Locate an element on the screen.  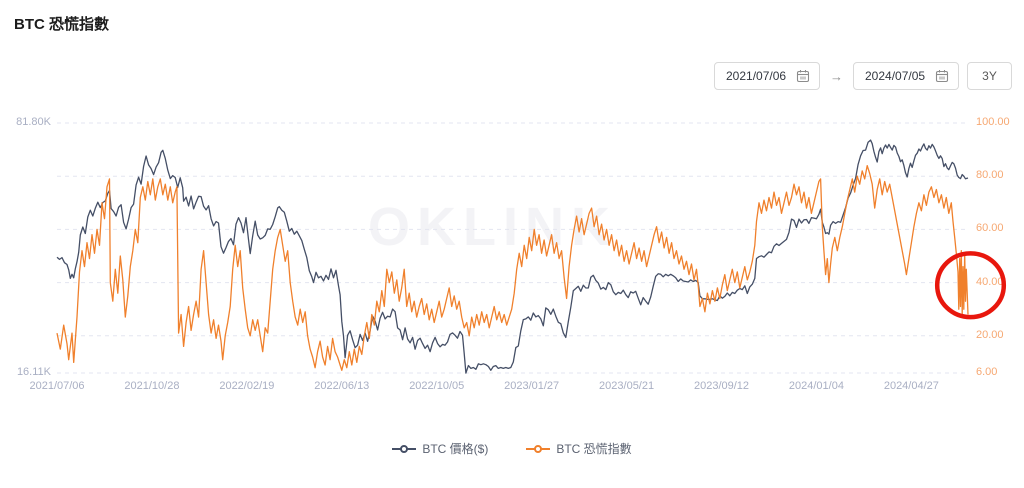
x-axis-tick: 2022/10/05 is located at coordinates (437, 386).